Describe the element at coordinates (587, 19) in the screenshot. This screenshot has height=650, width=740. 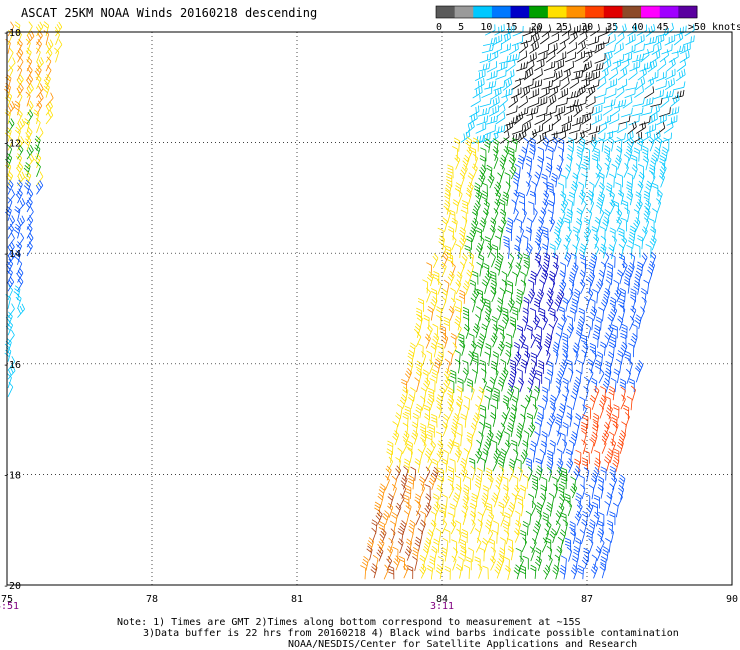
I see `wind-speed-legend: 0 5 10 15 20 25 30 35 40 45 >50 knots` at that location.